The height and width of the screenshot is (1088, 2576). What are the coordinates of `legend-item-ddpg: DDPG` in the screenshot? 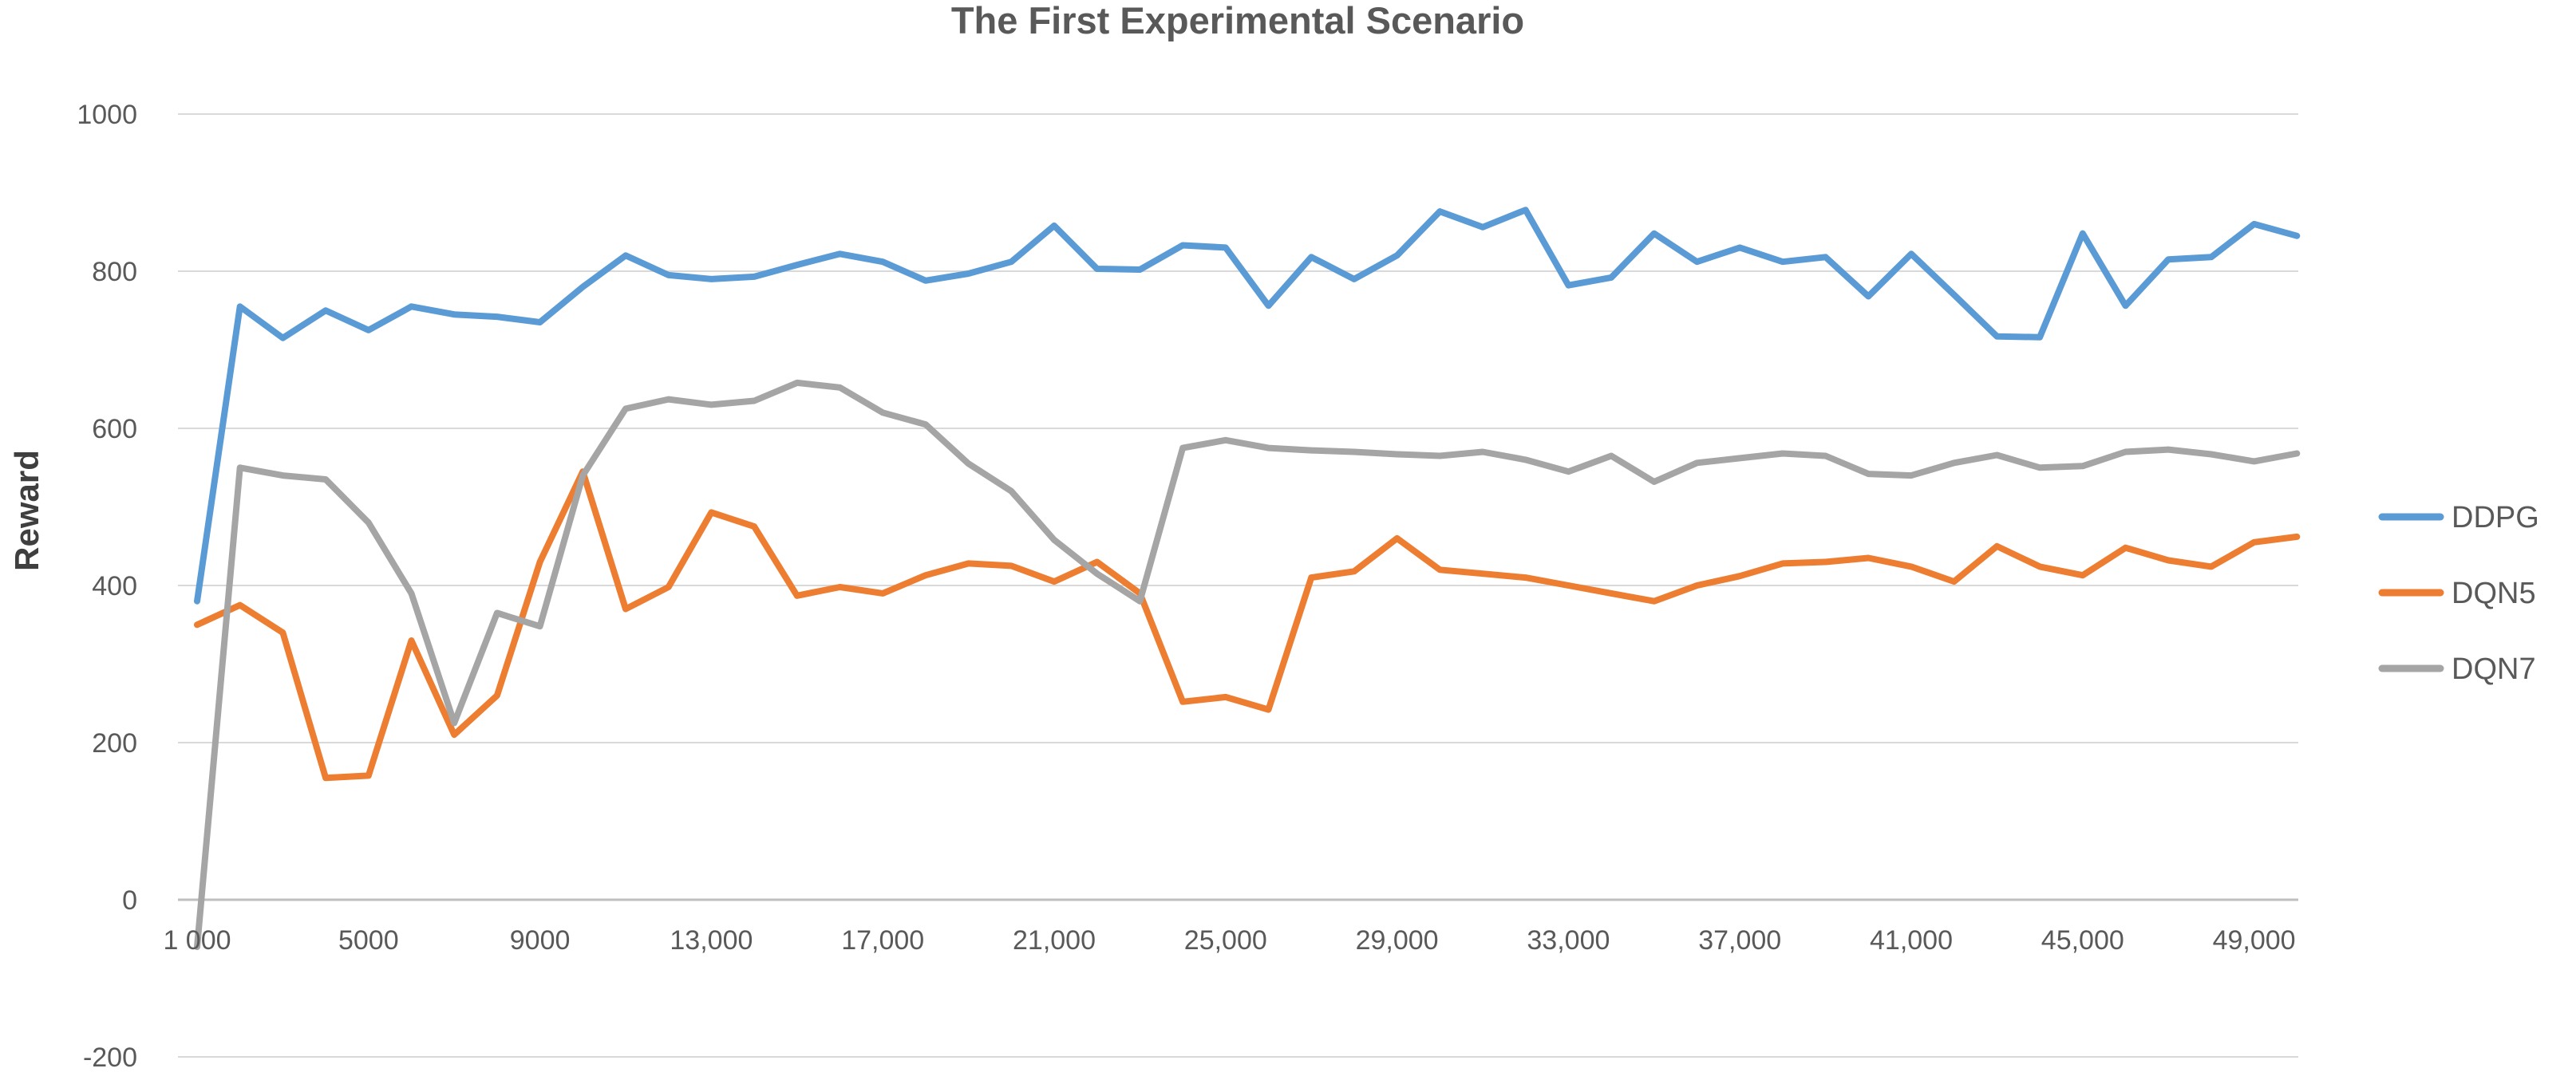 It's located at (2458, 517).